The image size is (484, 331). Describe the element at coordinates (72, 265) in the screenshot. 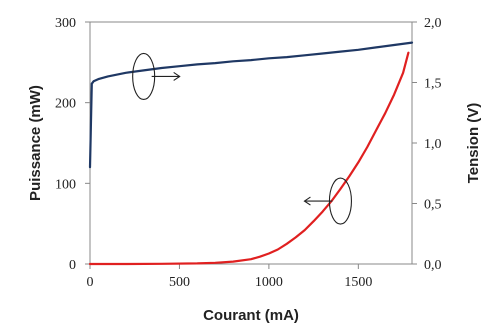

I see `y-left-tick-label: 0` at that location.